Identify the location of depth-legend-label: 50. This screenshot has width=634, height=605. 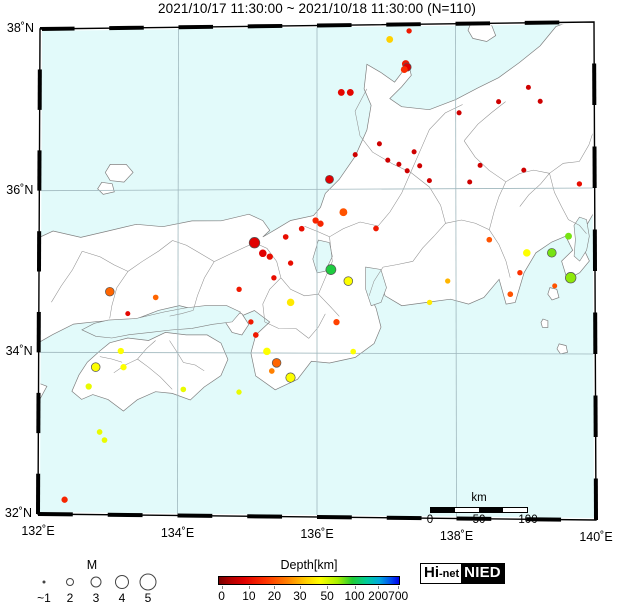
(327, 596).